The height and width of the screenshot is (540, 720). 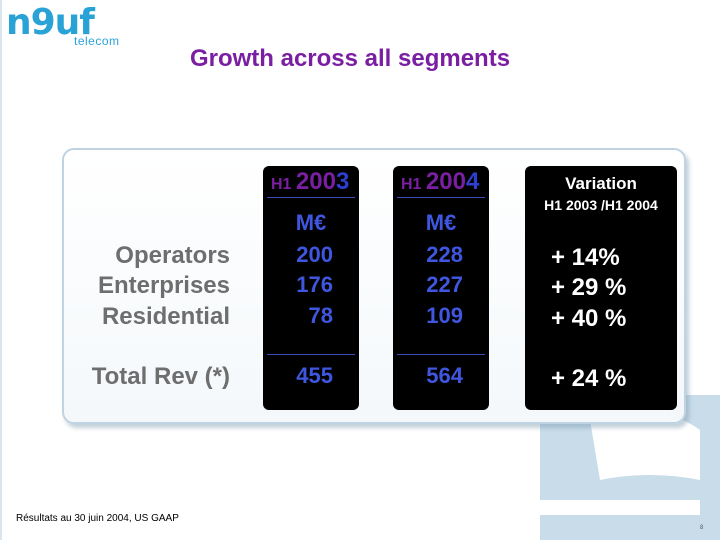 I want to click on value-enterprises-2003: 176, so click(x=314, y=284).